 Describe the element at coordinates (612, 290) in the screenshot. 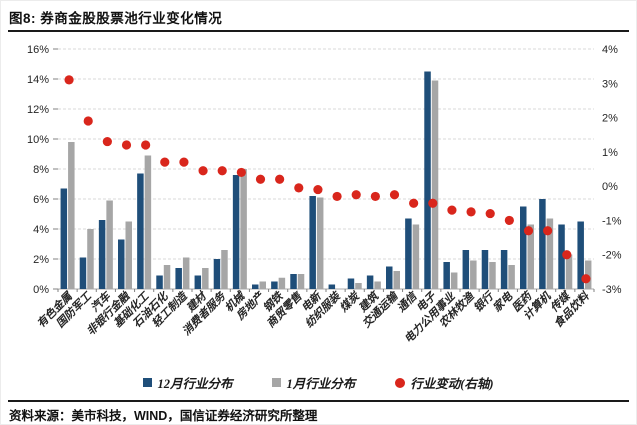

I see `right-axis-tick-label: -3%` at that location.